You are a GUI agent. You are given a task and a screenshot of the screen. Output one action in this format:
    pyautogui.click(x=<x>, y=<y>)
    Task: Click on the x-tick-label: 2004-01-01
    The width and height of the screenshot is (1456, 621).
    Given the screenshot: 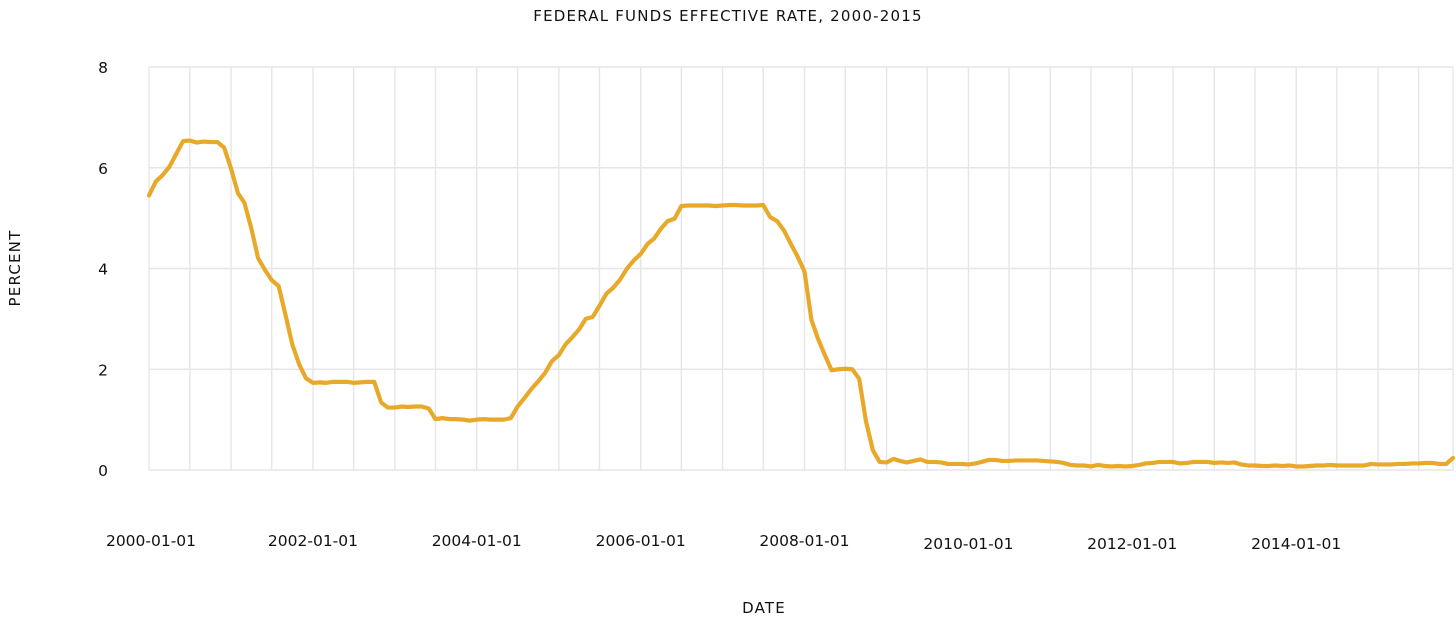 What is the action you would take?
    pyautogui.click(x=477, y=541)
    